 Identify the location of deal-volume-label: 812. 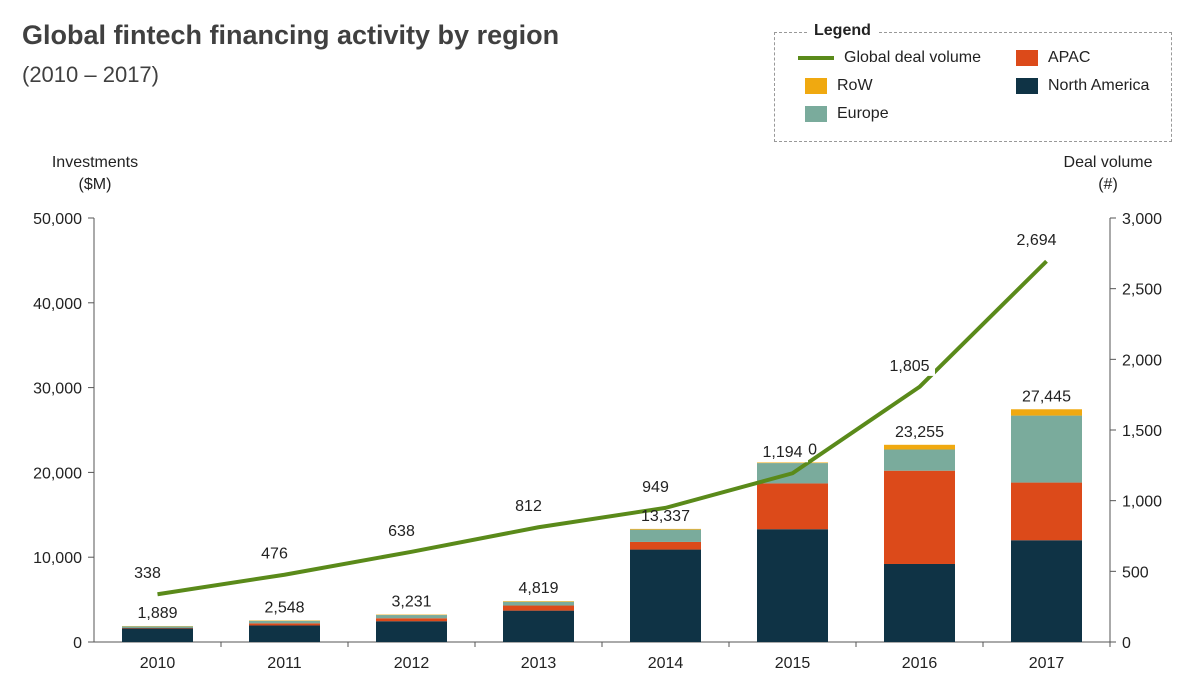
(528, 506).